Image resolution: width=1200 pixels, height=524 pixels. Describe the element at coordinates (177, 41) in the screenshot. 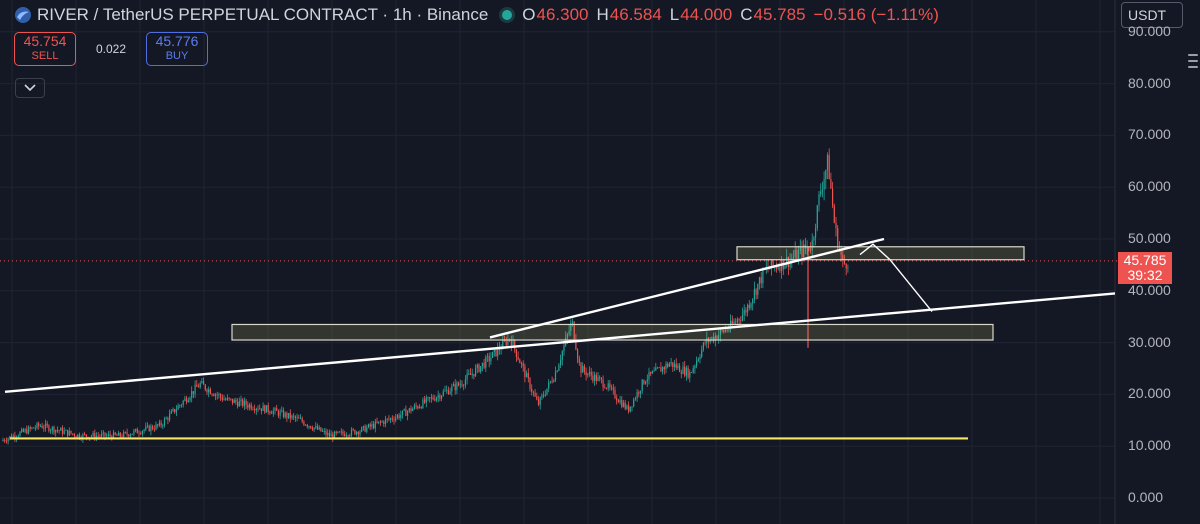

I see `buy-price: 45.776` at that location.